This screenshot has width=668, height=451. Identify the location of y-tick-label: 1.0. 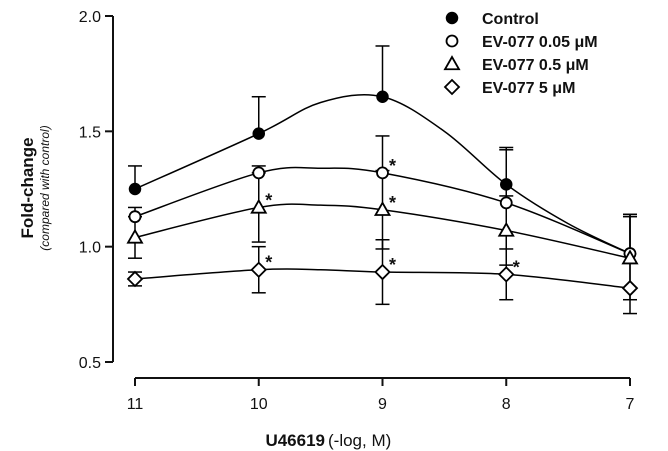
(90, 248).